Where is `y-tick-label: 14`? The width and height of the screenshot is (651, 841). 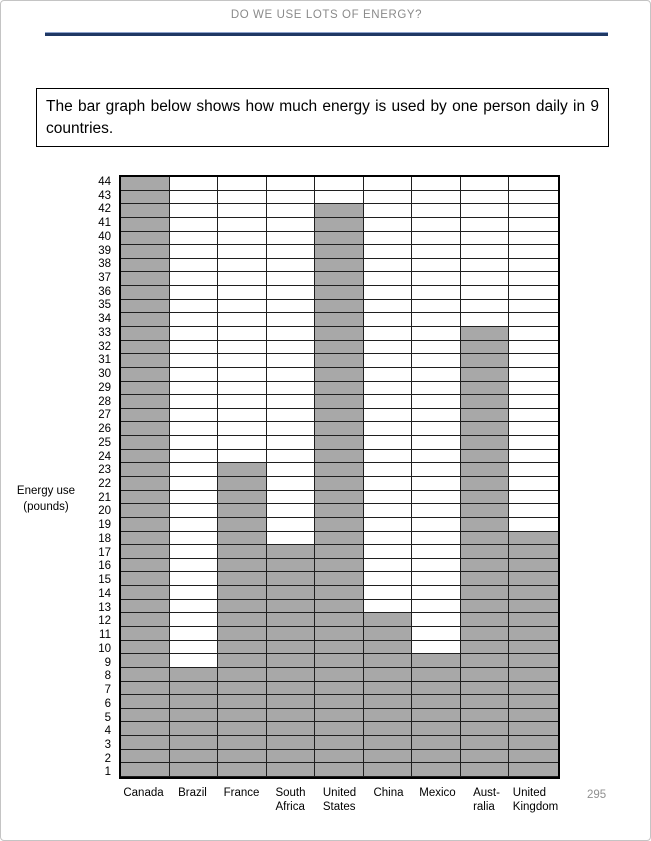
y-tick-label: 14 is located at coordinates (104, 593).